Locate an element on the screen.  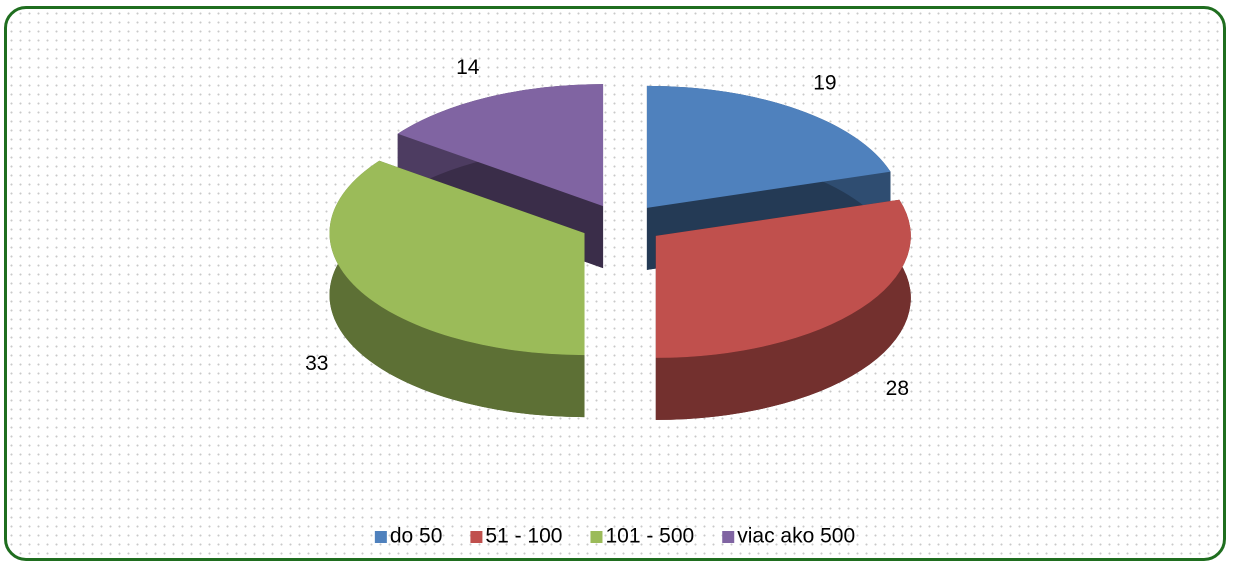
data-label: 28 is located at coordinates (897, 388).